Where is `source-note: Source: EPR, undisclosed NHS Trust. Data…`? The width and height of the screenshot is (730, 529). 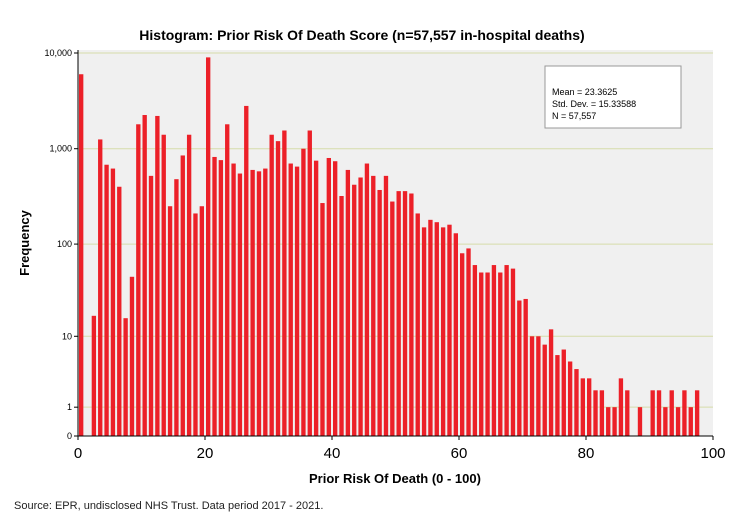
source-note: Source: EPR, undisclosed NHS Trust. Data… is located at coordinates (169, 506).